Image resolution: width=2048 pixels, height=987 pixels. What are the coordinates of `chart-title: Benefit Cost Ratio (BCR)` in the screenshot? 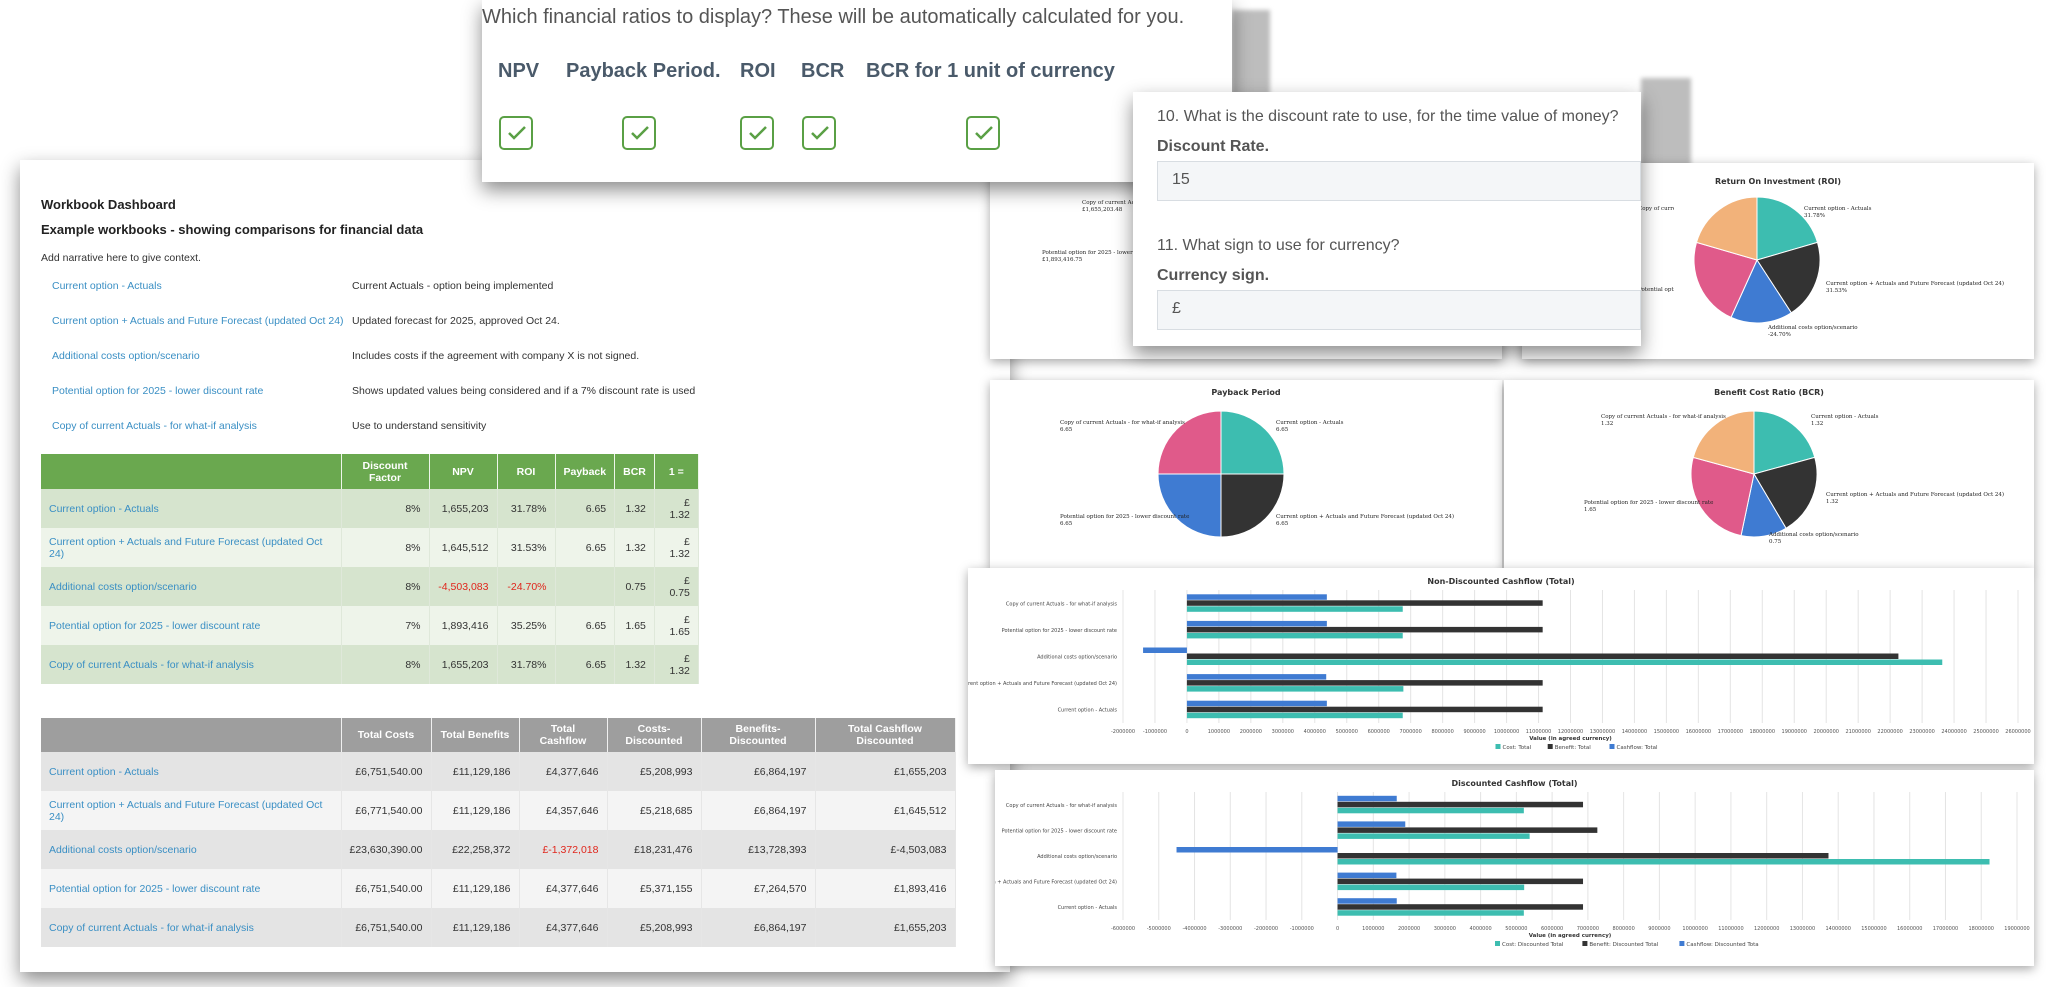 It's located at (1769, 392).